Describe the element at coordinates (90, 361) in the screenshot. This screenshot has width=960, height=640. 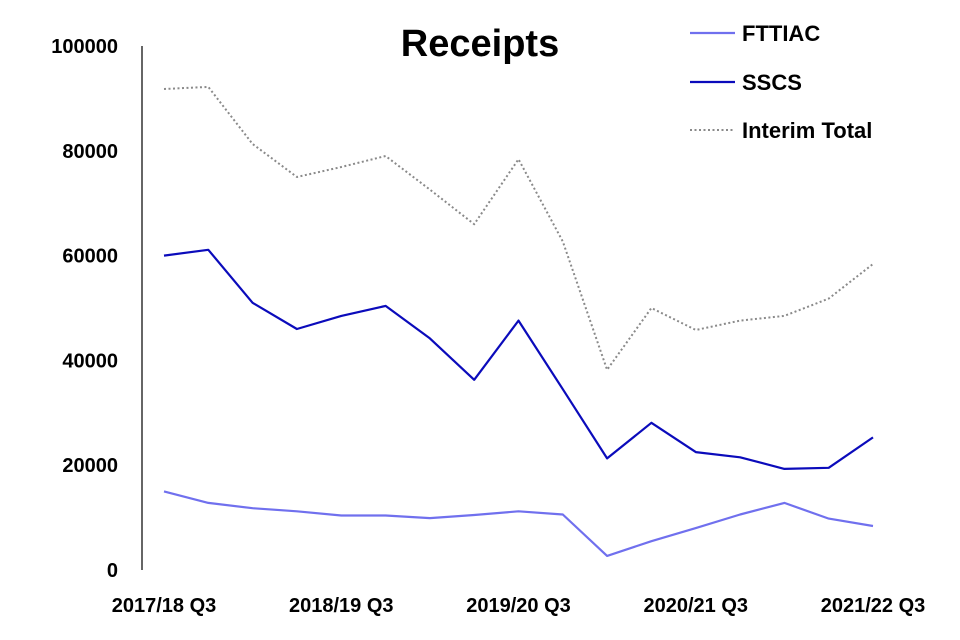
I see `y-tick-label: 40000` at that location.